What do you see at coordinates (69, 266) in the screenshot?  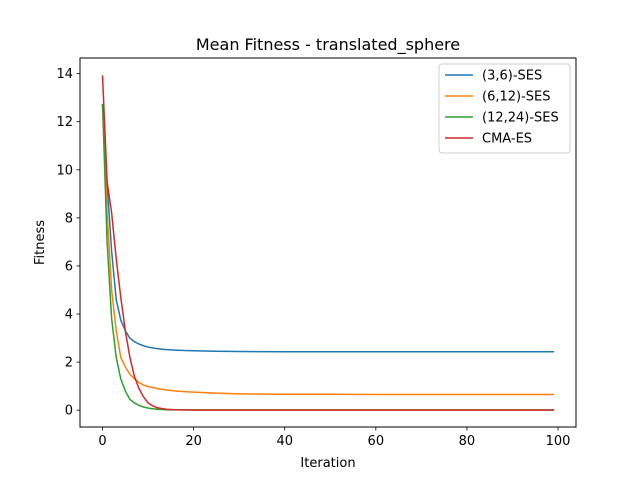 I see `y-tick-label: 6` at bounding box center [69, 266].